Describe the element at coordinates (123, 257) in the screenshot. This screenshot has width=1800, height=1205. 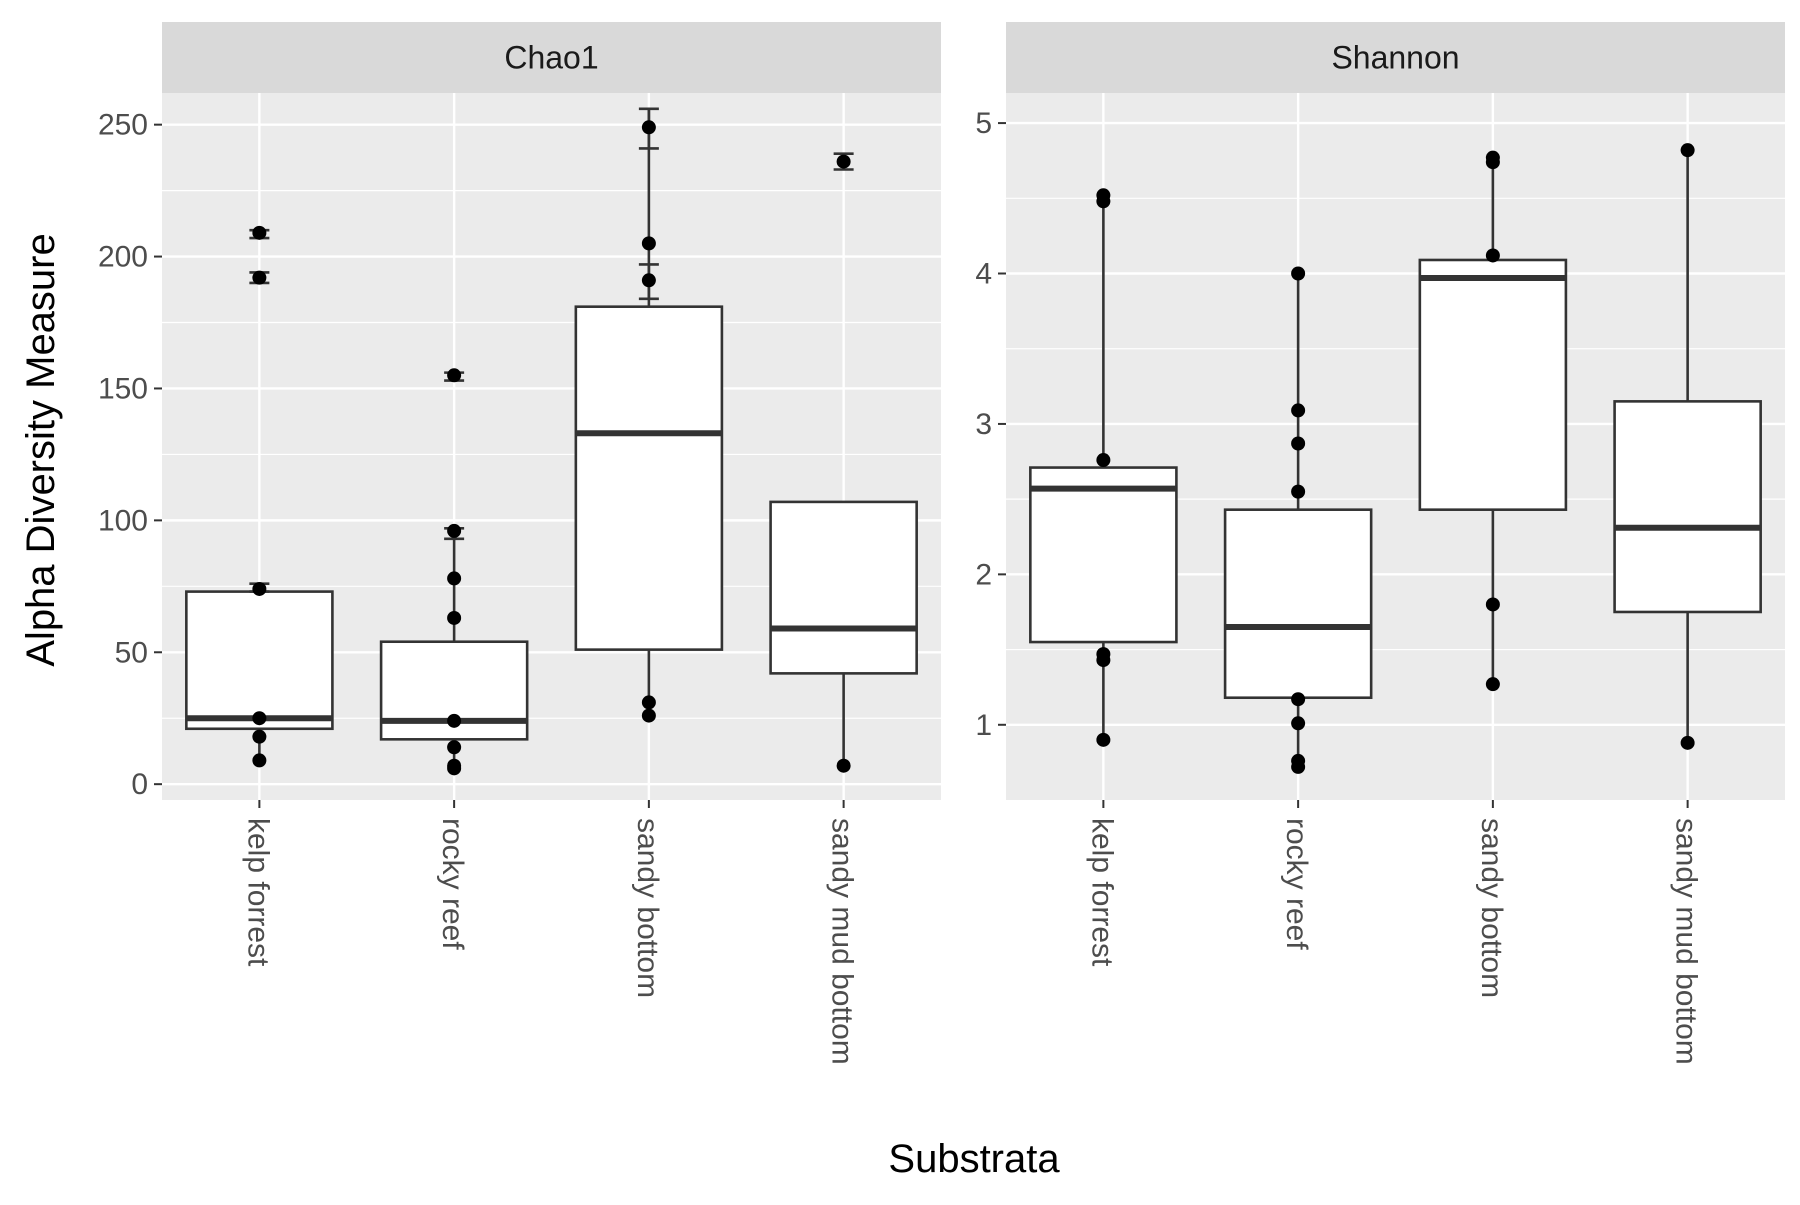
I see `y-tick-label: 200` at that location.